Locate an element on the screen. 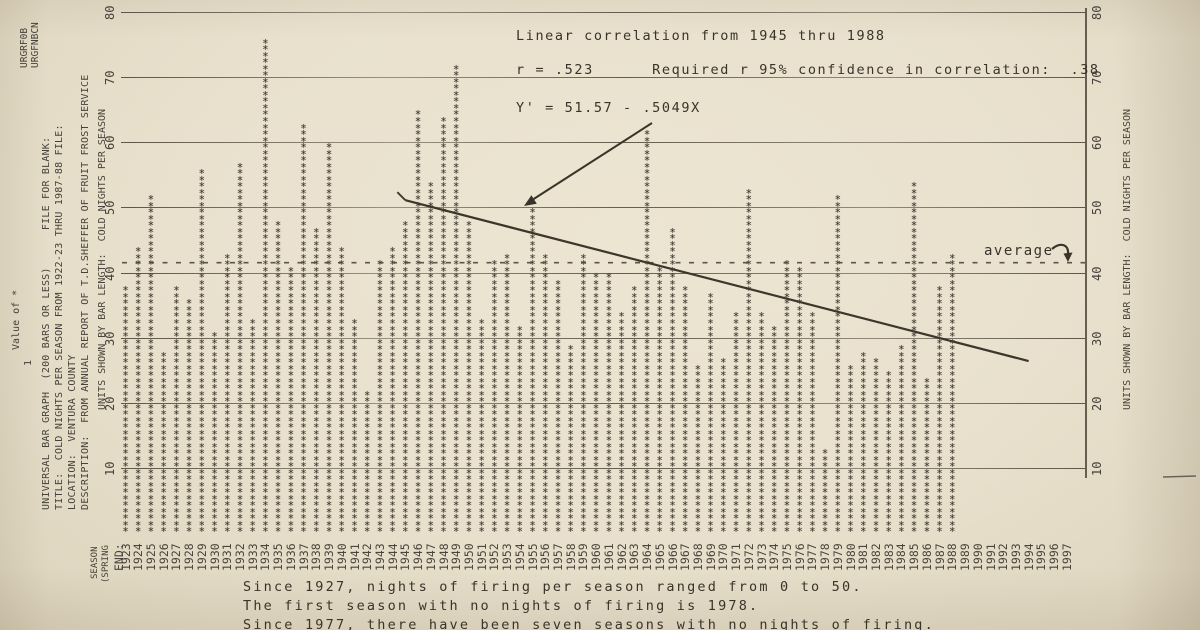 This screenshot has height=630, width=1200. xtick-1926: 1926 is located at coordinates (163, 557).